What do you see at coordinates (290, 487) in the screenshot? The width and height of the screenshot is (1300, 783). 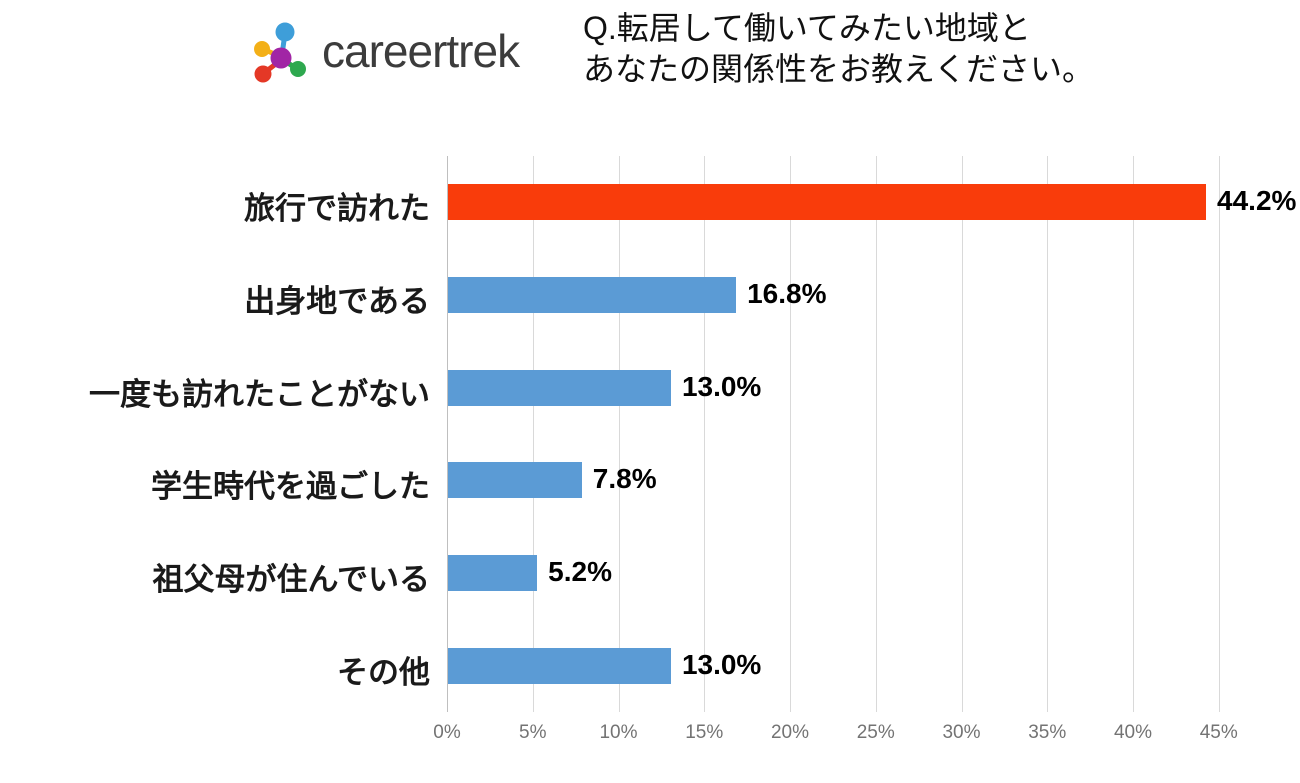 I see `category-label: 学生時代を過ごした` at bounding box center [290, 487].